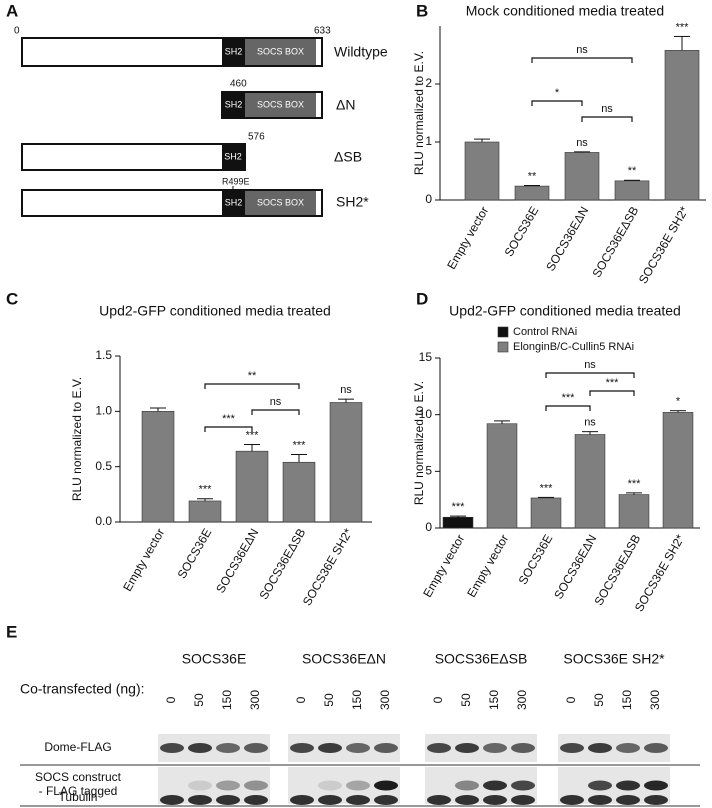 The width and height of the screenshot is (712, 808). Describe the element at coordinates (655, 700) in the screenshot. I see `amount-label: 300` at that location.